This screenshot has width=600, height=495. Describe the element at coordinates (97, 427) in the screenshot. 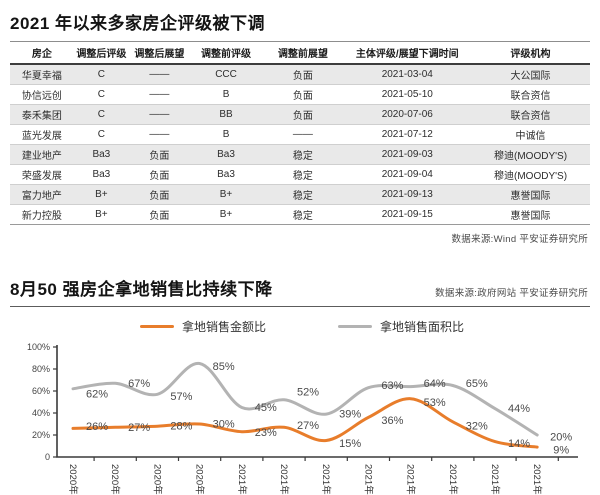

I see `data-label: 26%` at that location.